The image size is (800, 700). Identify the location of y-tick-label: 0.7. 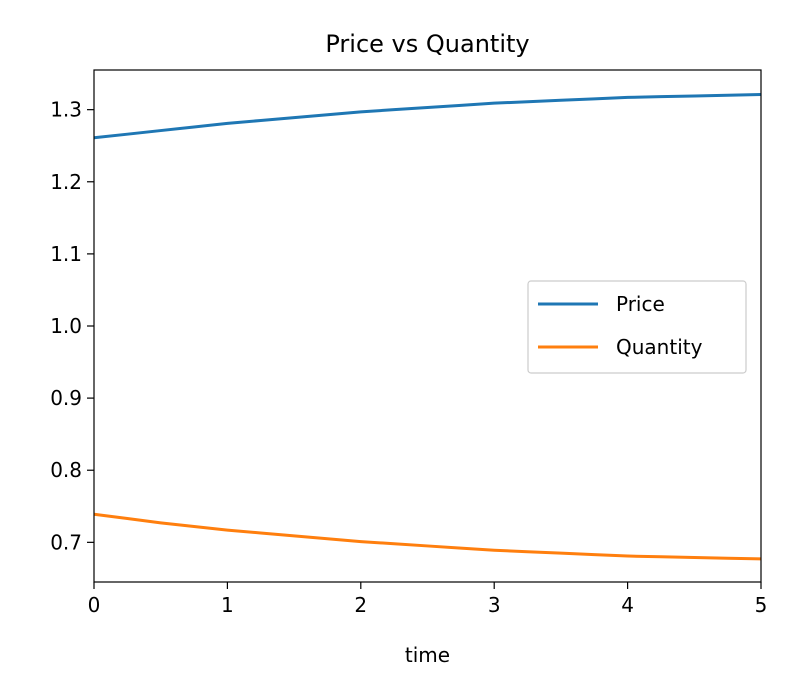
(66, 542).